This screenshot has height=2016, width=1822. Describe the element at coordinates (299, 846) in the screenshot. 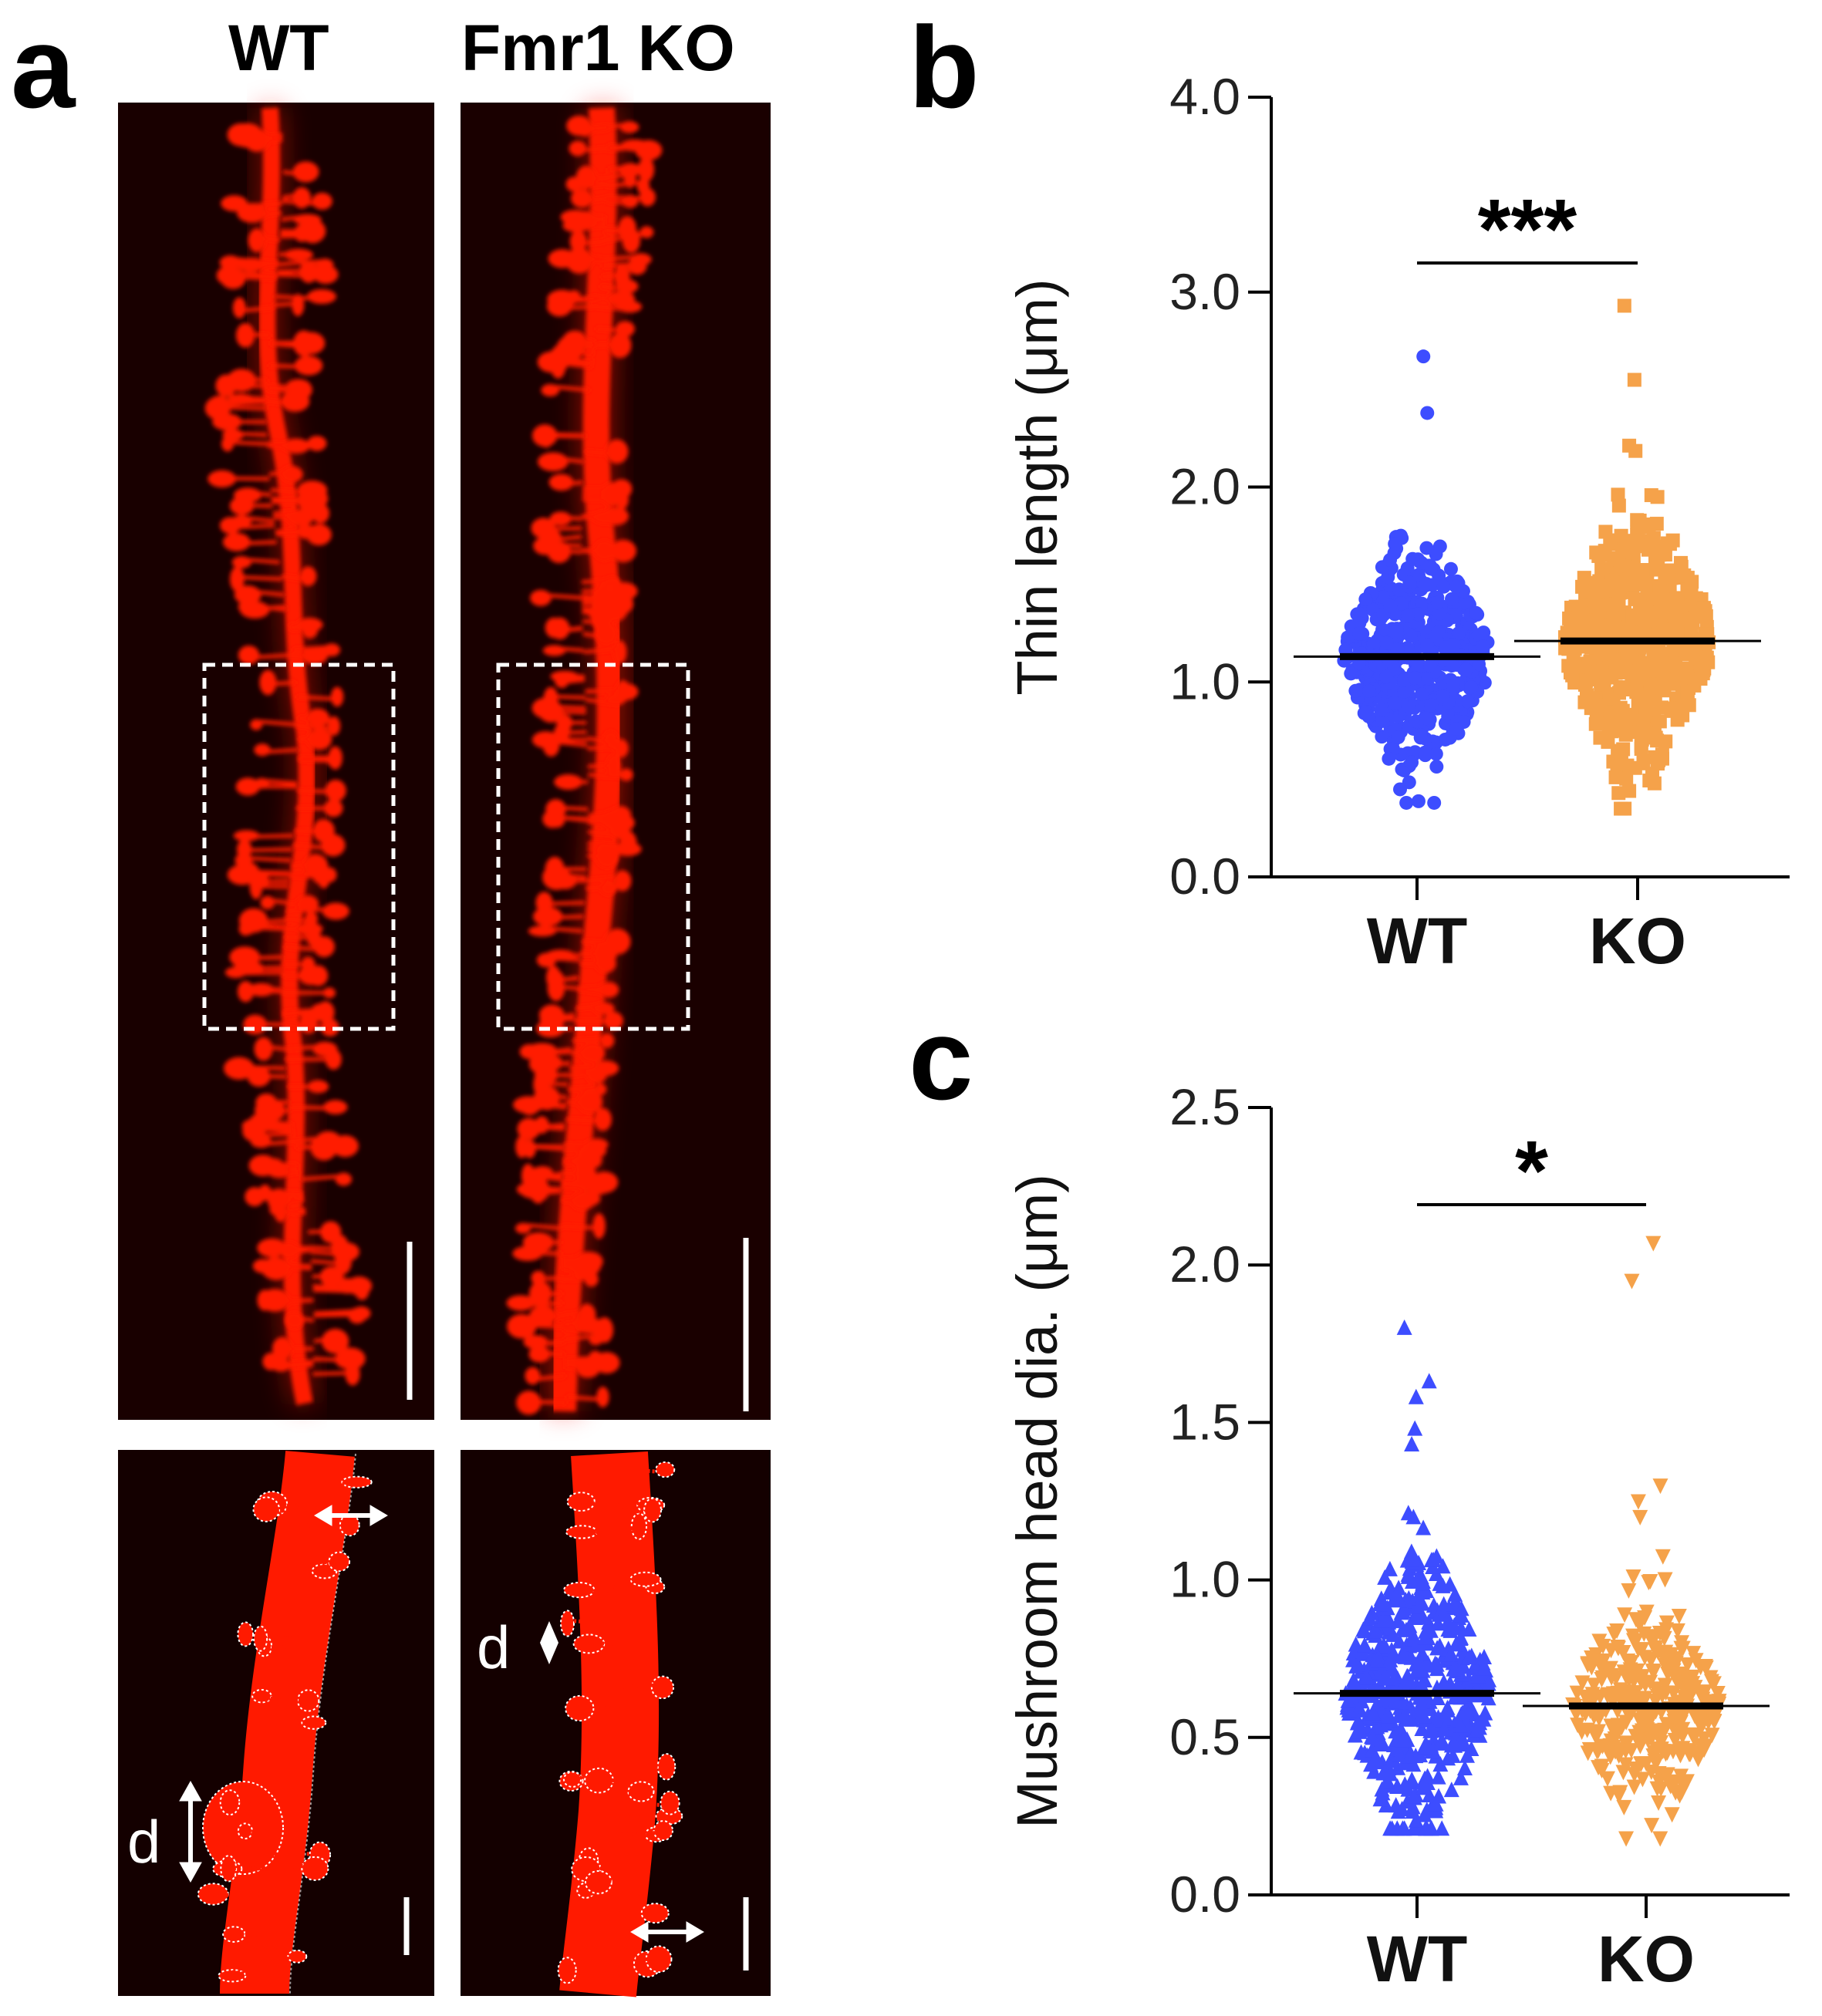

I see `wt-roi-box` at that location.